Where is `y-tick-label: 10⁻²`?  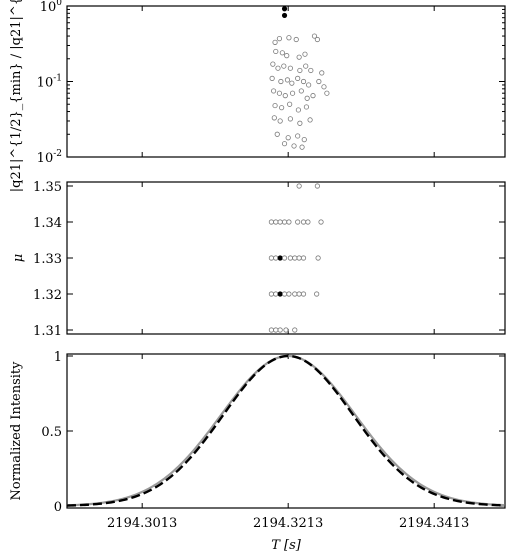
y-tick-label: 10⁻² is located at coordinates (49, 157).